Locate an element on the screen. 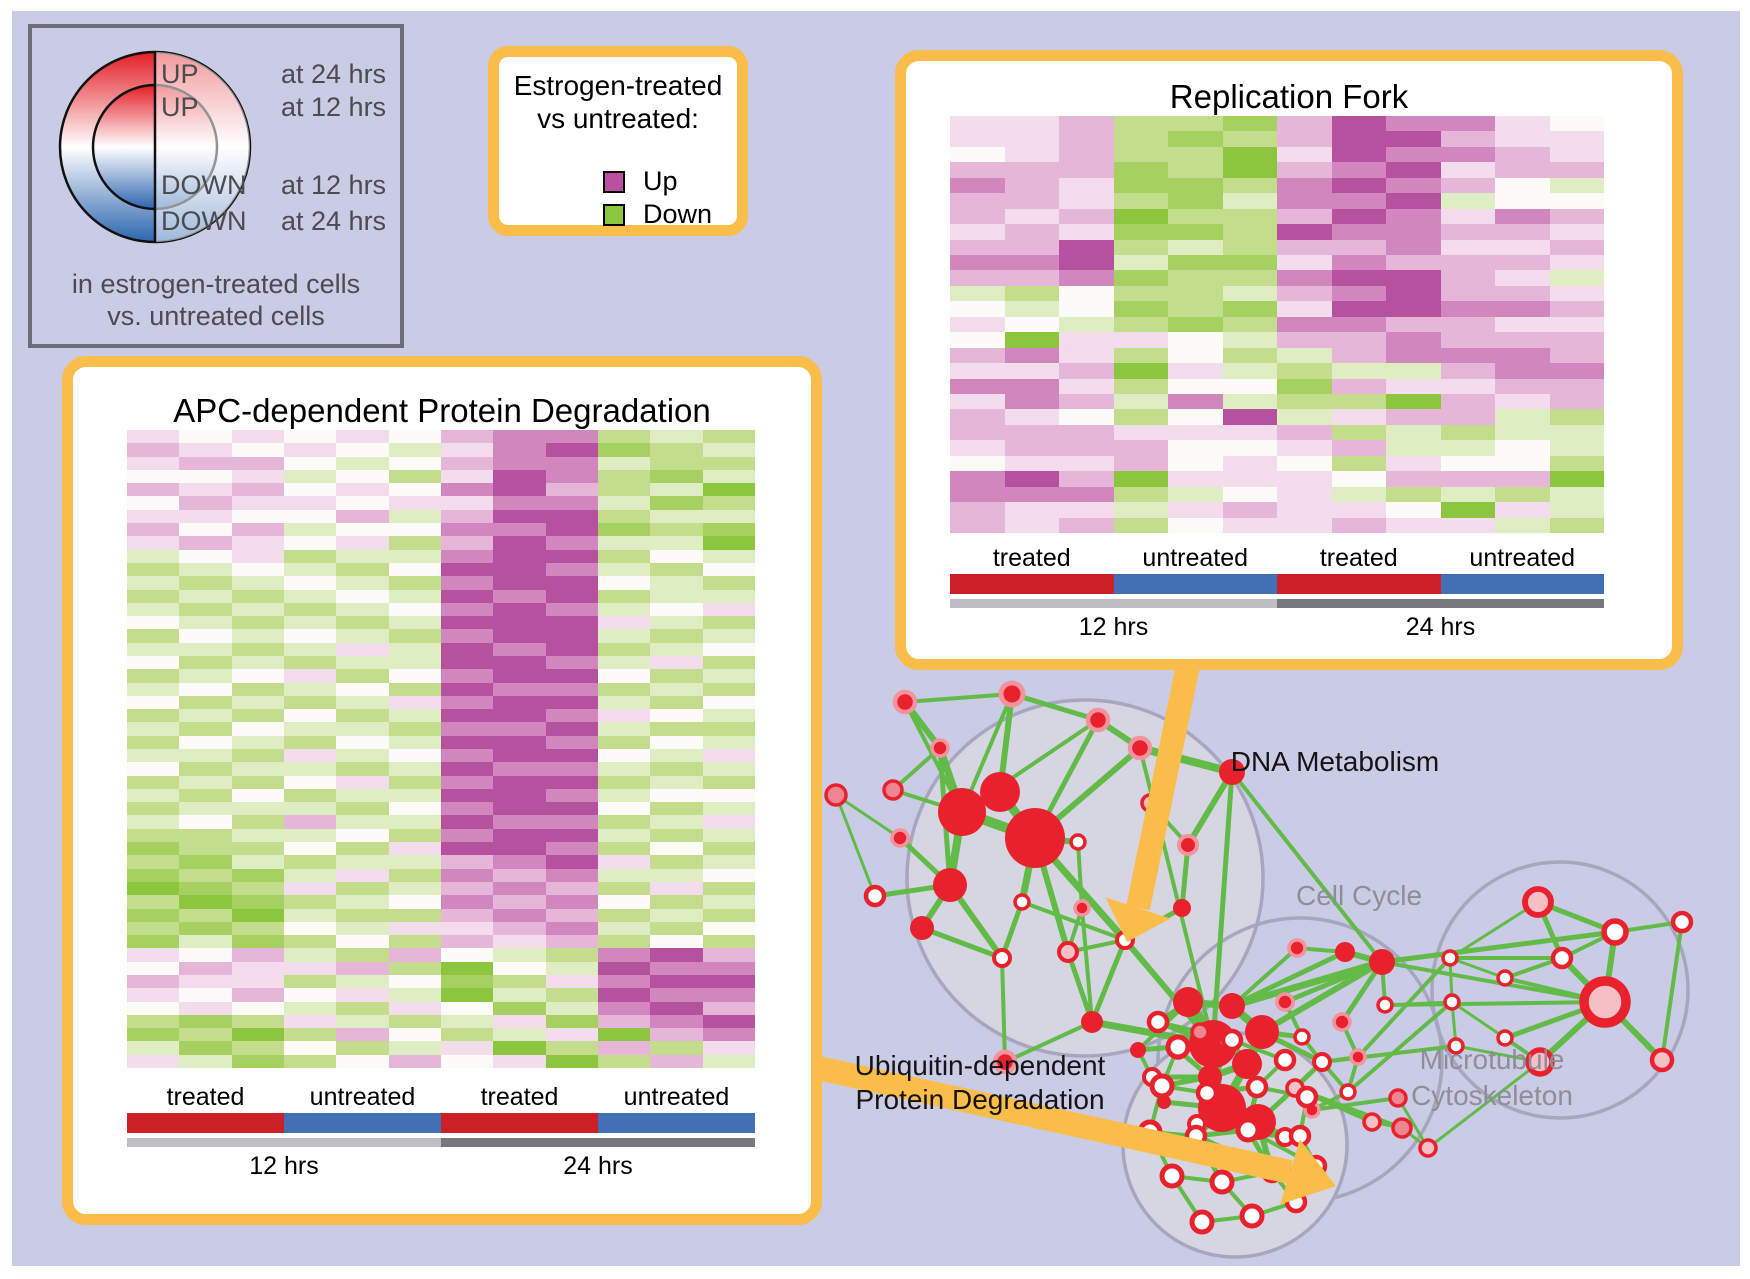 The height and width of the screenshot is (1279, 1750). time-labels: 12 hrs 24 hrs is located at coordinates (441, 1168).